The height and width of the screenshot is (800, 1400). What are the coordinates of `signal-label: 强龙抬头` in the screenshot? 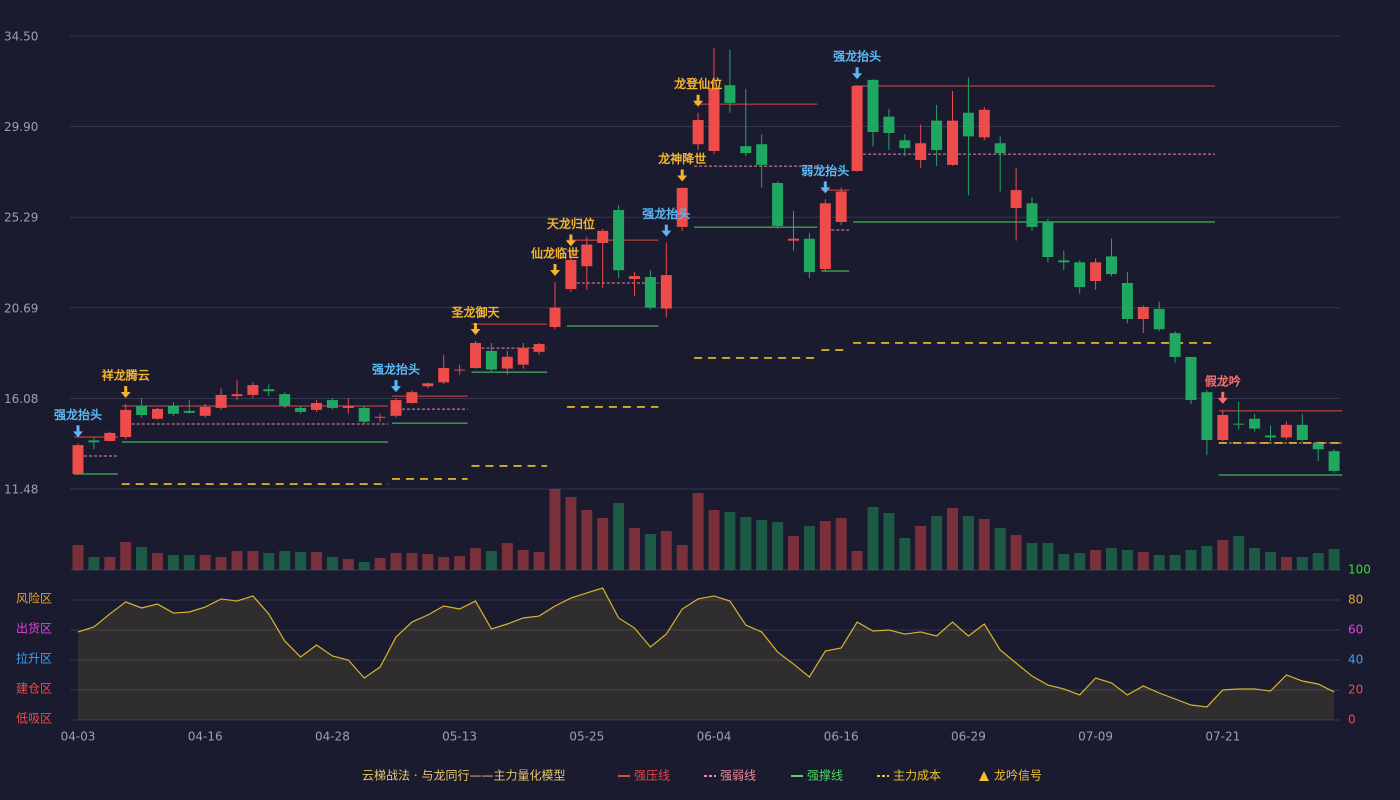 It's located at (857, 56).